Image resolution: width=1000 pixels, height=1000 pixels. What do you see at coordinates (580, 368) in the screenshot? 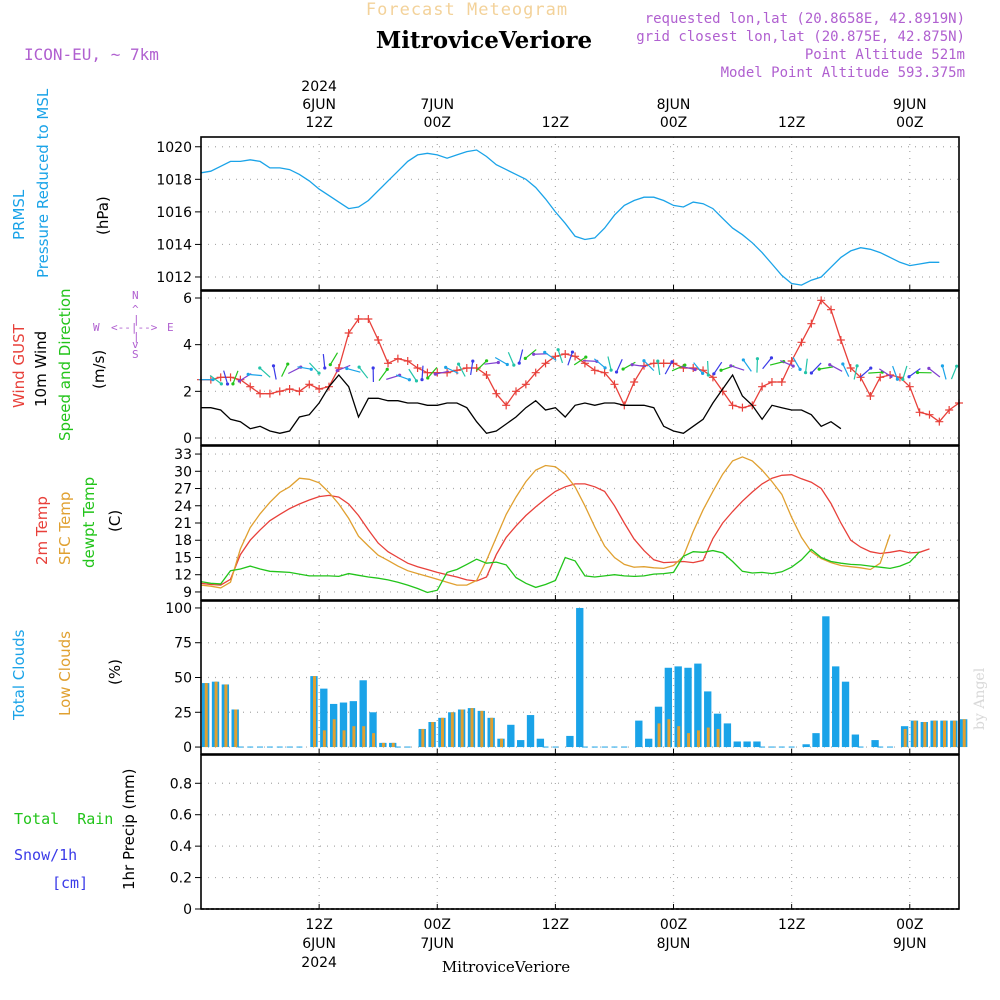
I see `panel-frame-wind` at bounding box center [580, 368].